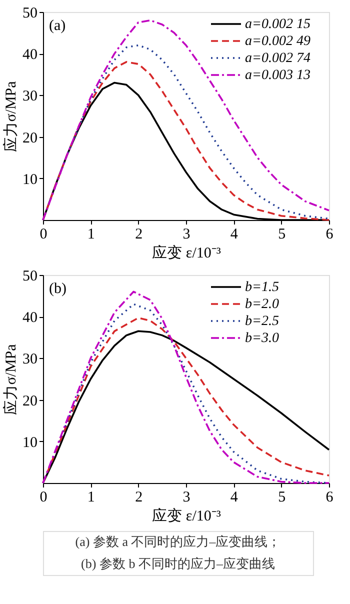 This screenshot has width=350, height=604. Describe the element at coordinates (277, 41) in the screenshot. I see `legend-label: a=0.002 49` at that location.